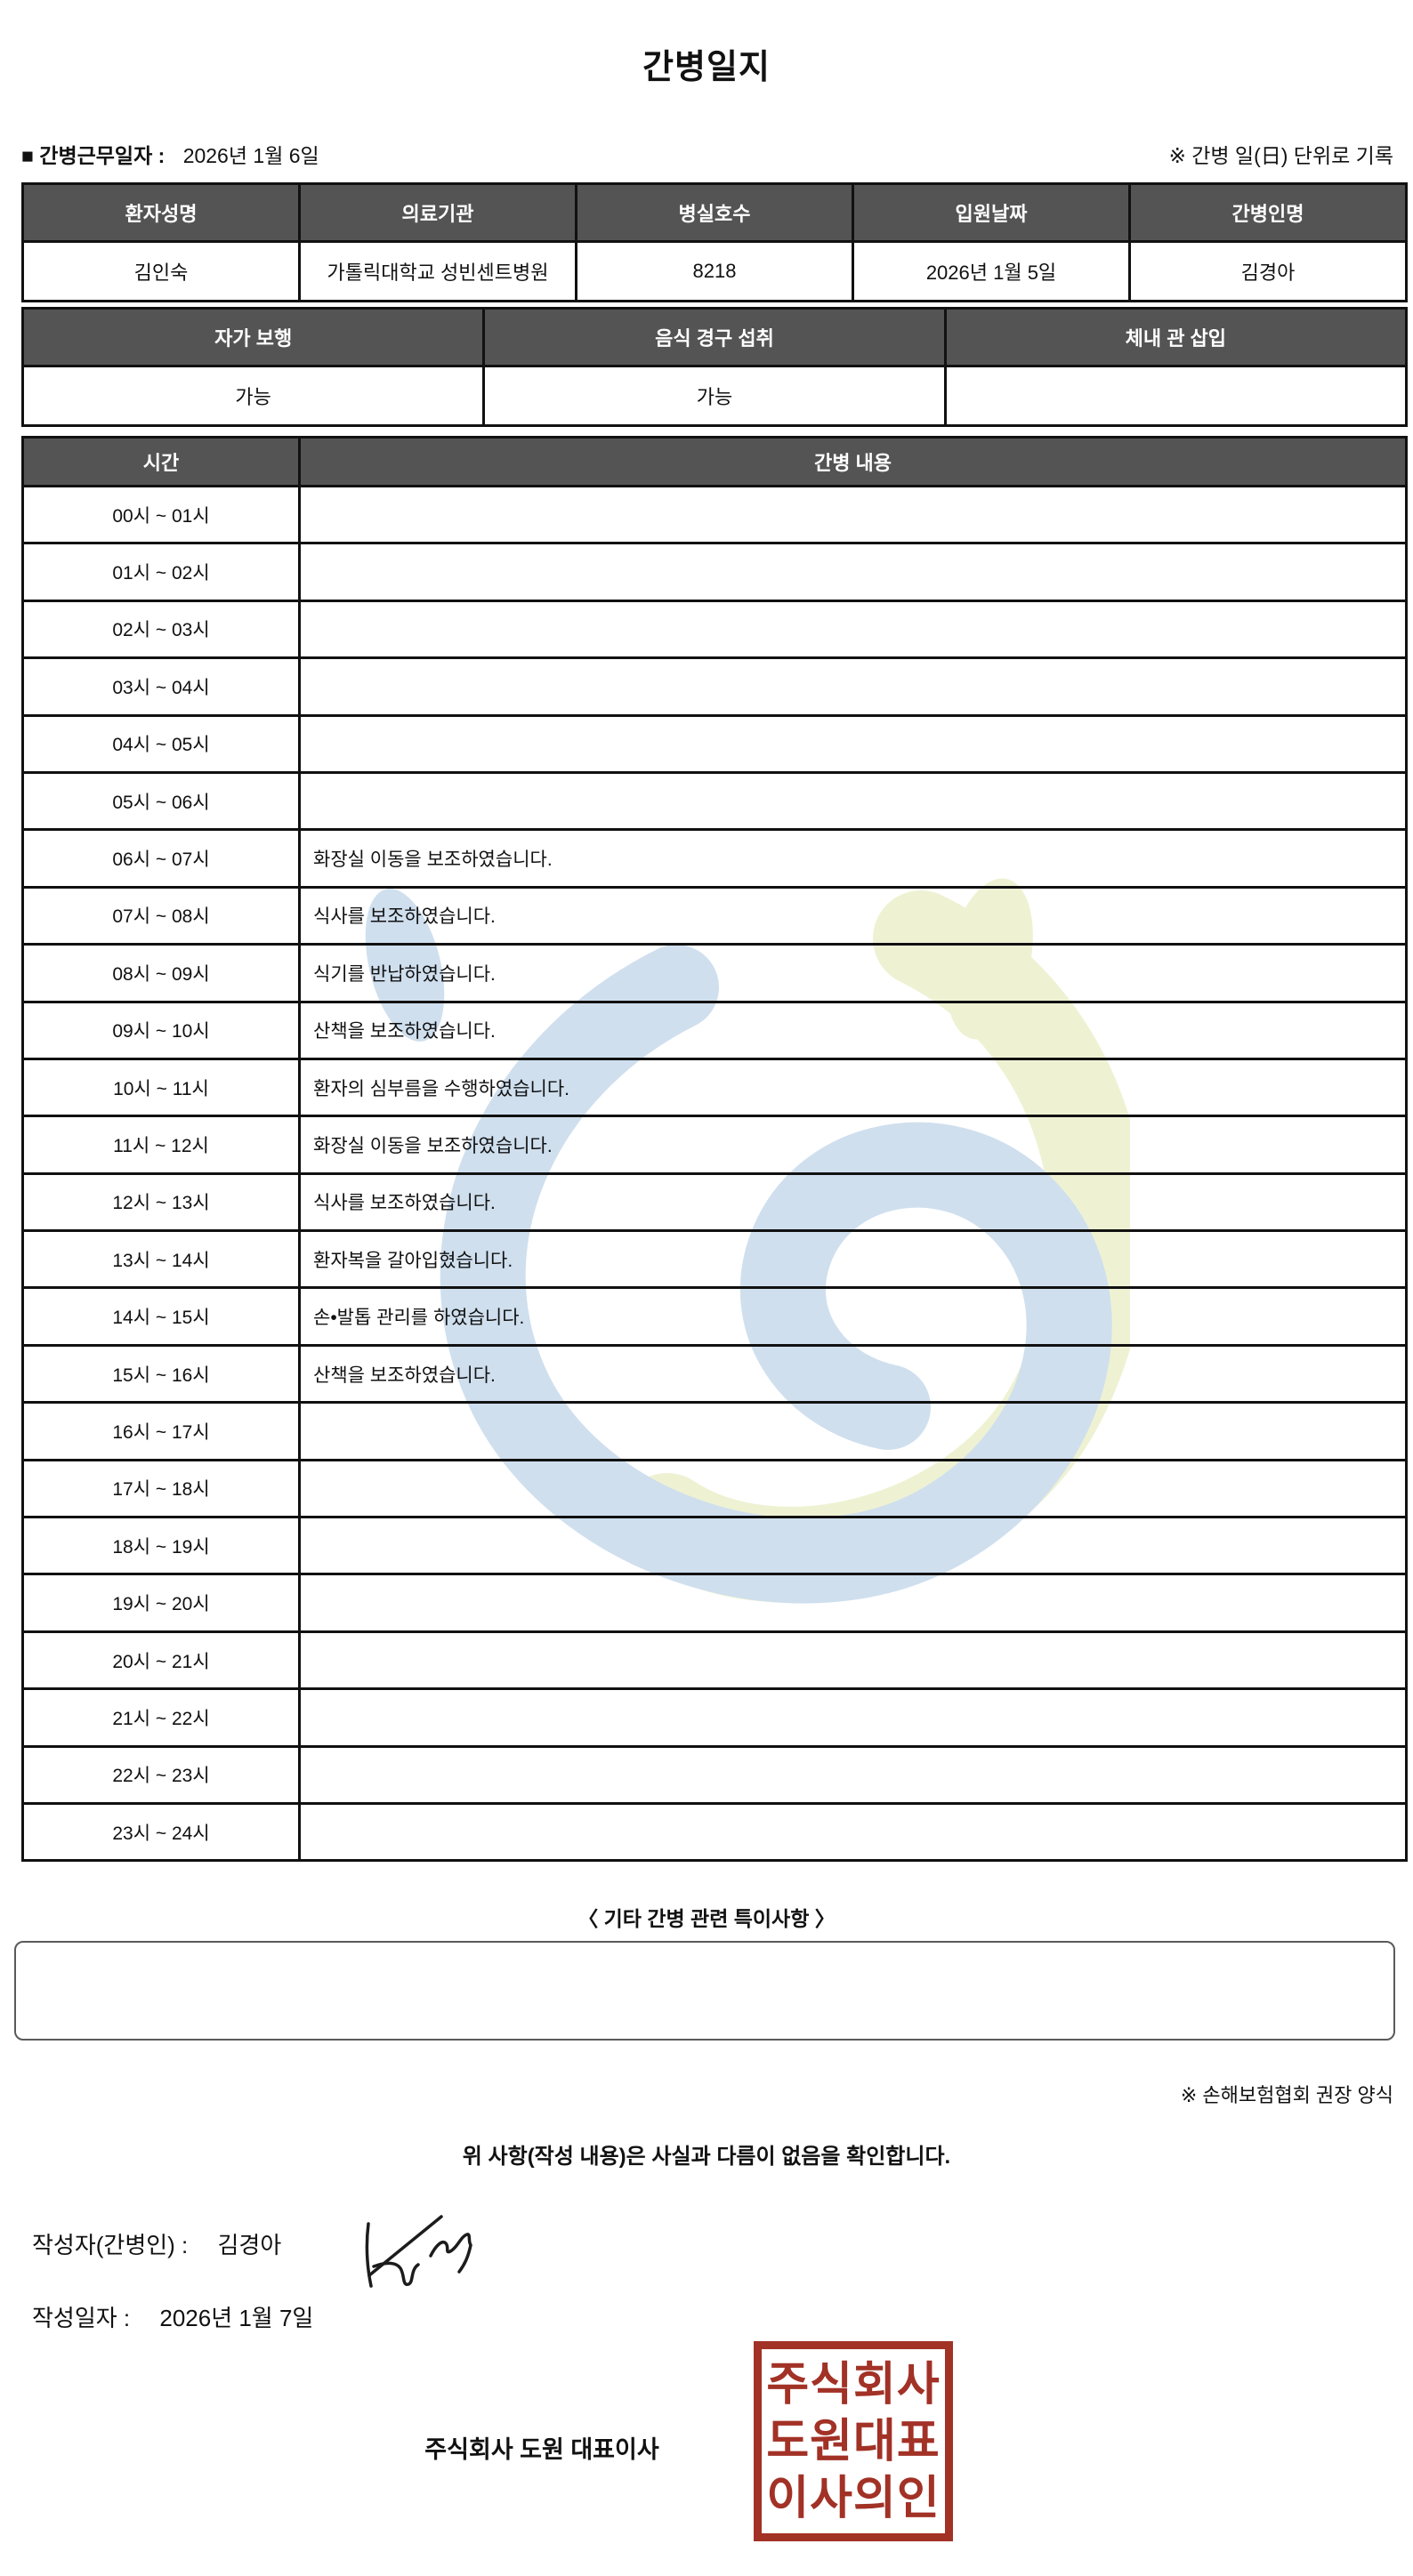 This screenshot has height=2576, width=1413. What do you see at coordinates (704, 1991) in the screenshot?
I see `special-notes-box` at bounding box center [704, 1991].